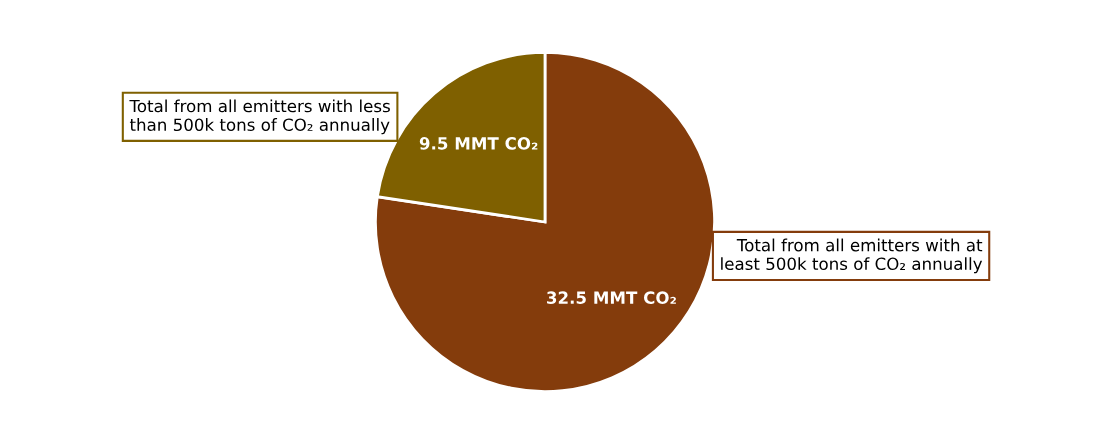 This screenshot has width=1099, height=430. What do you see at coordinates (852, 256) in the screenshot?
I see `slice-label: Total from all emitters with at least 500k tons of CO₂ annually` at bounding box center [852, 256].